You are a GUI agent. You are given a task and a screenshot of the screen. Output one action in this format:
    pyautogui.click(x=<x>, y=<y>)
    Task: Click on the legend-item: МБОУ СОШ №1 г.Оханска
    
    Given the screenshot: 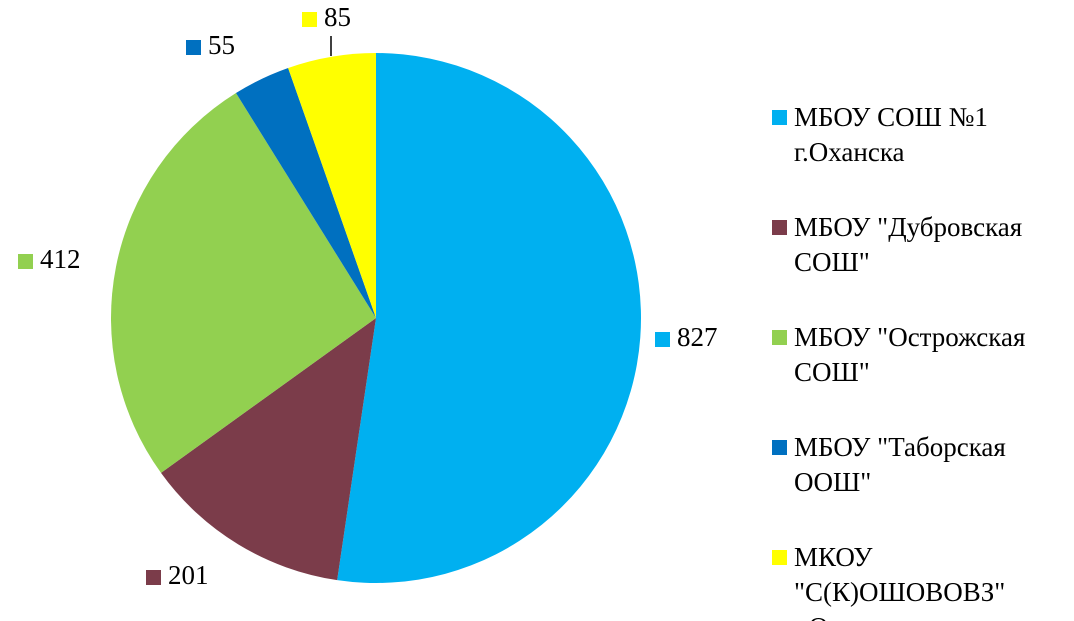 What is the action you would take?
    pyautogui.click(x=922, y=135)
    